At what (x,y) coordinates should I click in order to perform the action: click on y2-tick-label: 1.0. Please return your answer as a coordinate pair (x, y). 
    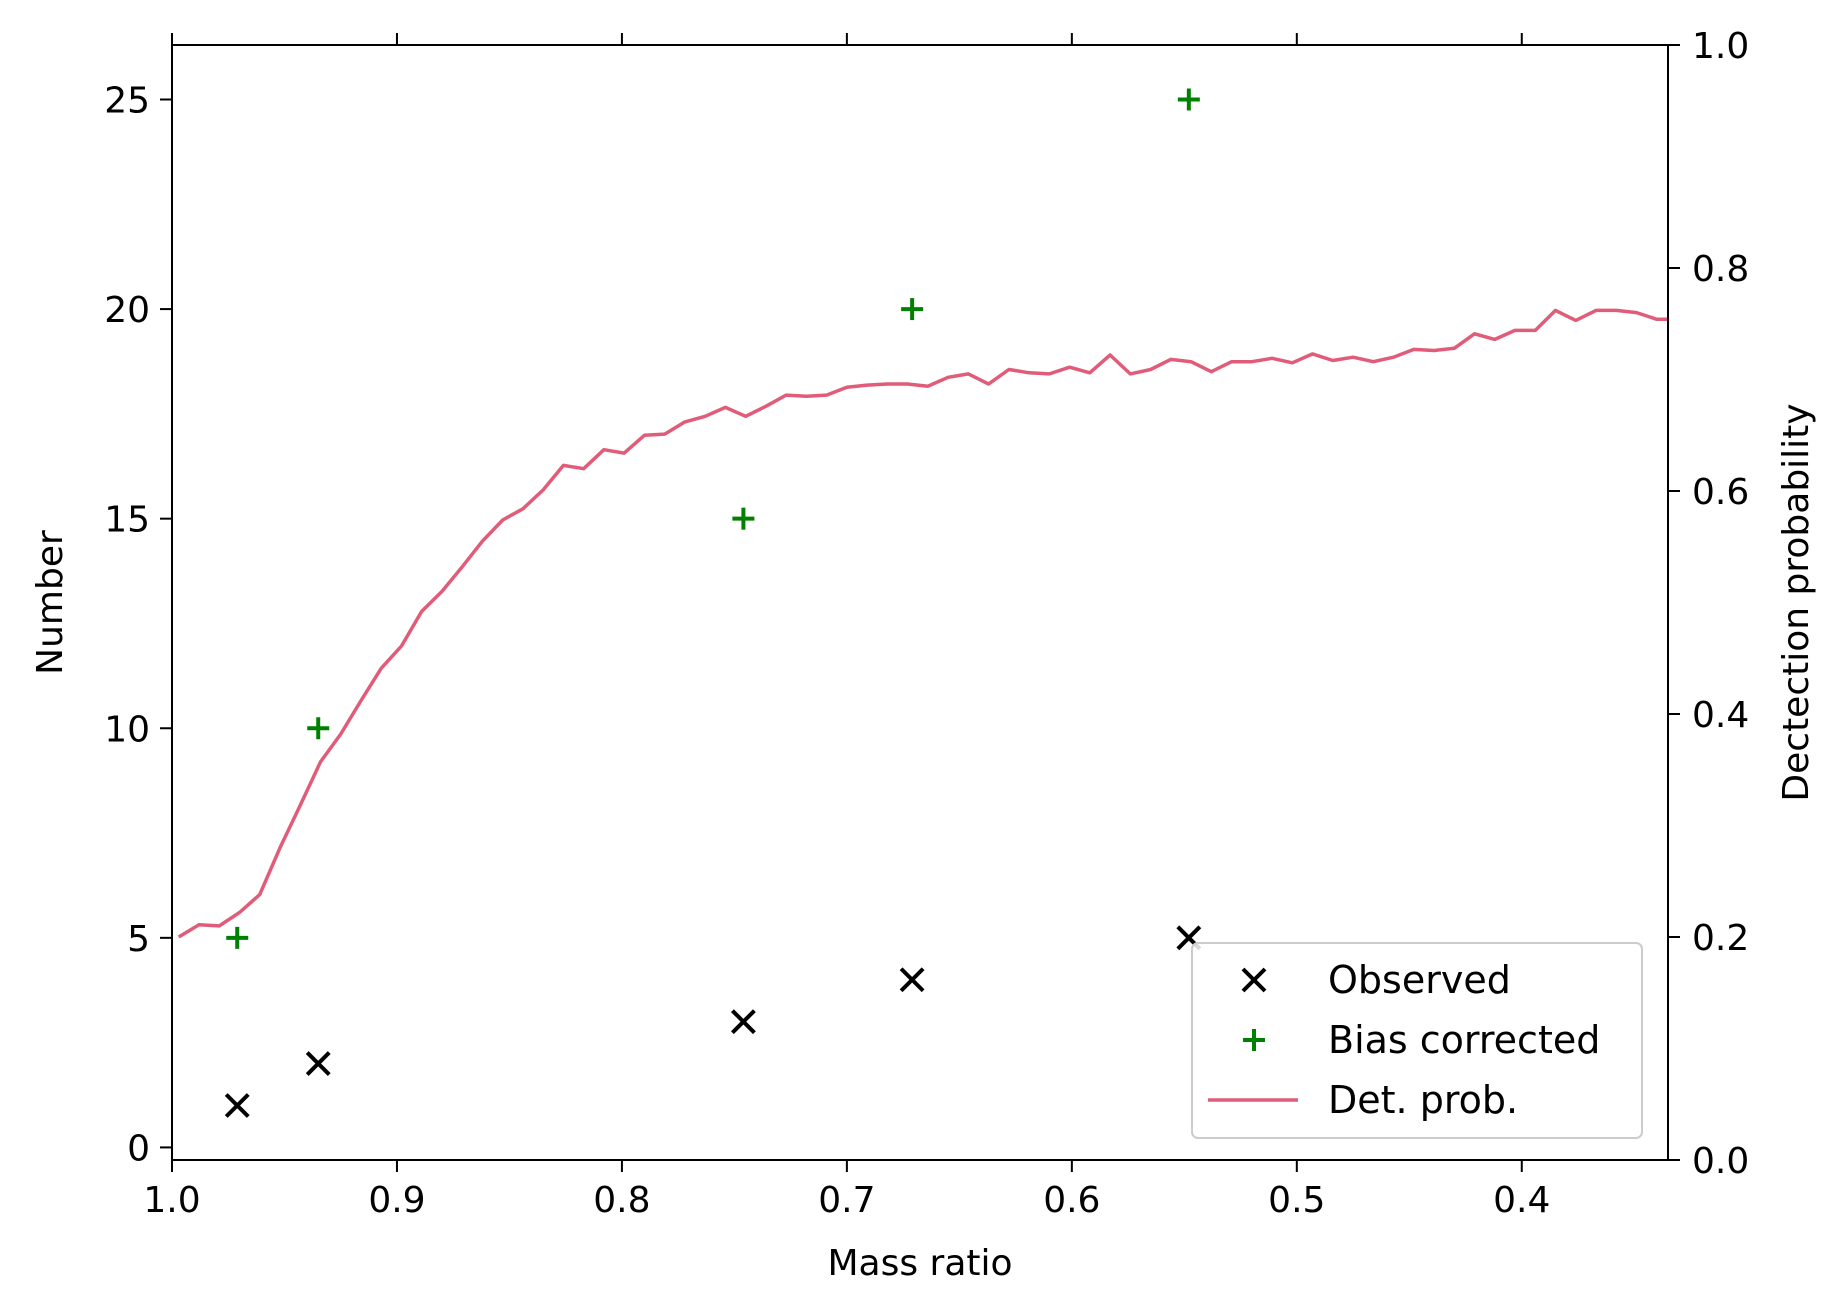
    Looking at the image, I should click on (1720, 46).